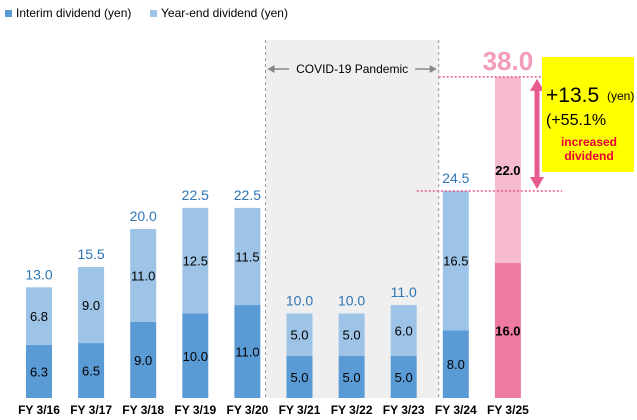  I want to click on x-tick-label: FY 3/25, so click(508, 410).